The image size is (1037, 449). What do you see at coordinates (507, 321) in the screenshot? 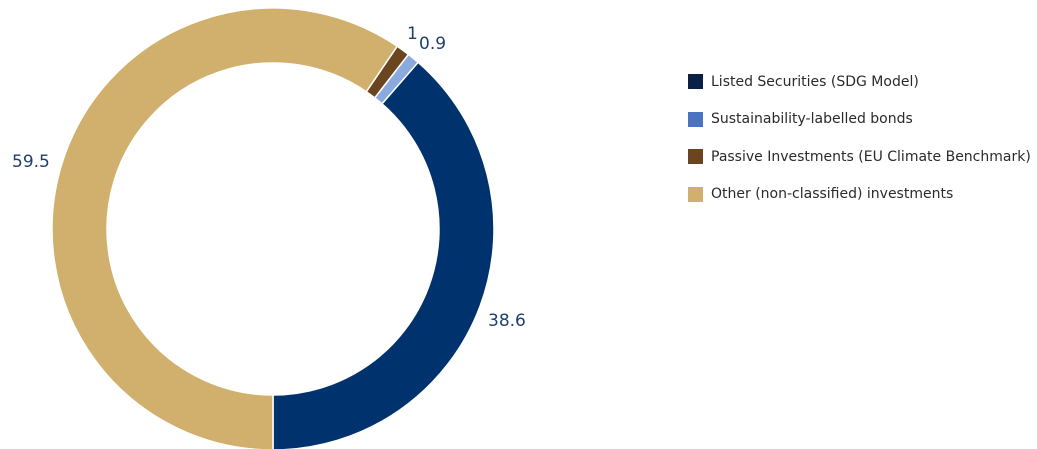
I see `slice-label-listed-securities: 38.6` at bounding box center [507, 321].